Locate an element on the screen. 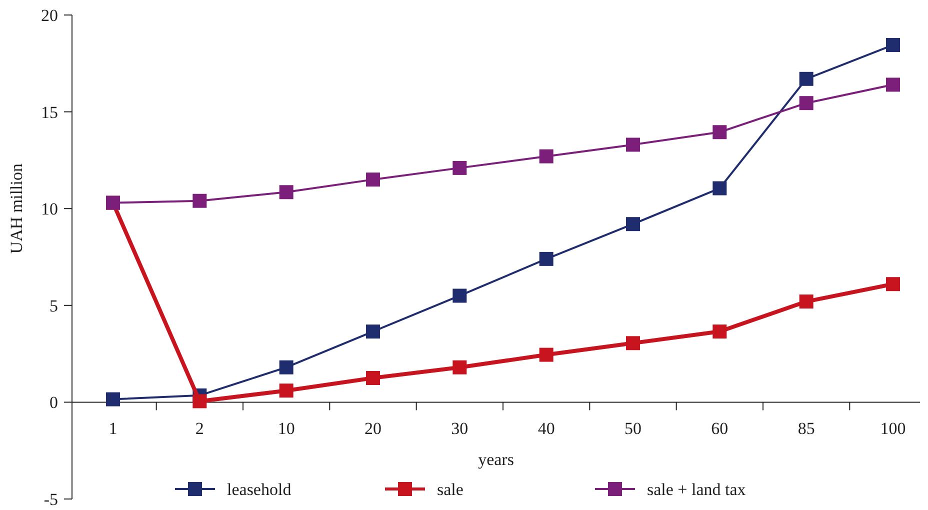  y-tick-label: -5 is located at coordinates (51, 499).